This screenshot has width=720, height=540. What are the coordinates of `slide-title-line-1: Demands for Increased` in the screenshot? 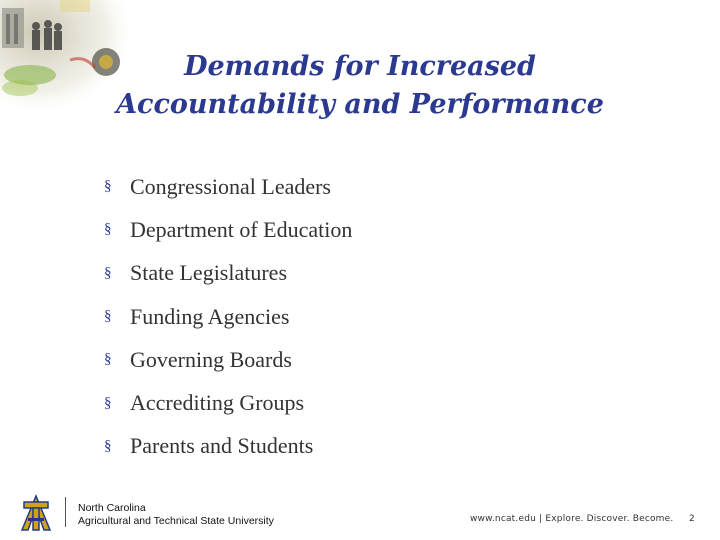 It's located at (360, 66).